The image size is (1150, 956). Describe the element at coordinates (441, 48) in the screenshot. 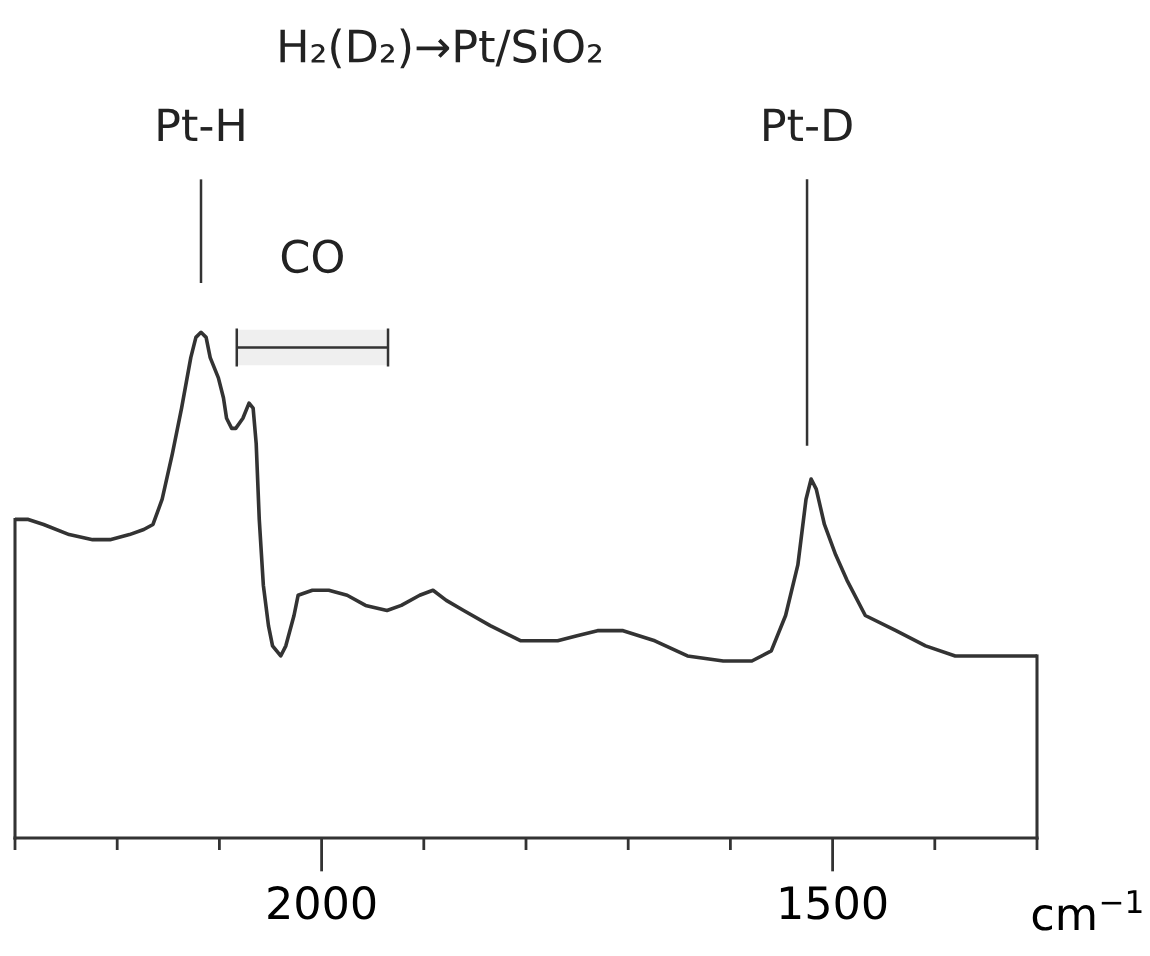

I see `chart-title: H₂(D₂)→Pt/SiO₂` at that location.